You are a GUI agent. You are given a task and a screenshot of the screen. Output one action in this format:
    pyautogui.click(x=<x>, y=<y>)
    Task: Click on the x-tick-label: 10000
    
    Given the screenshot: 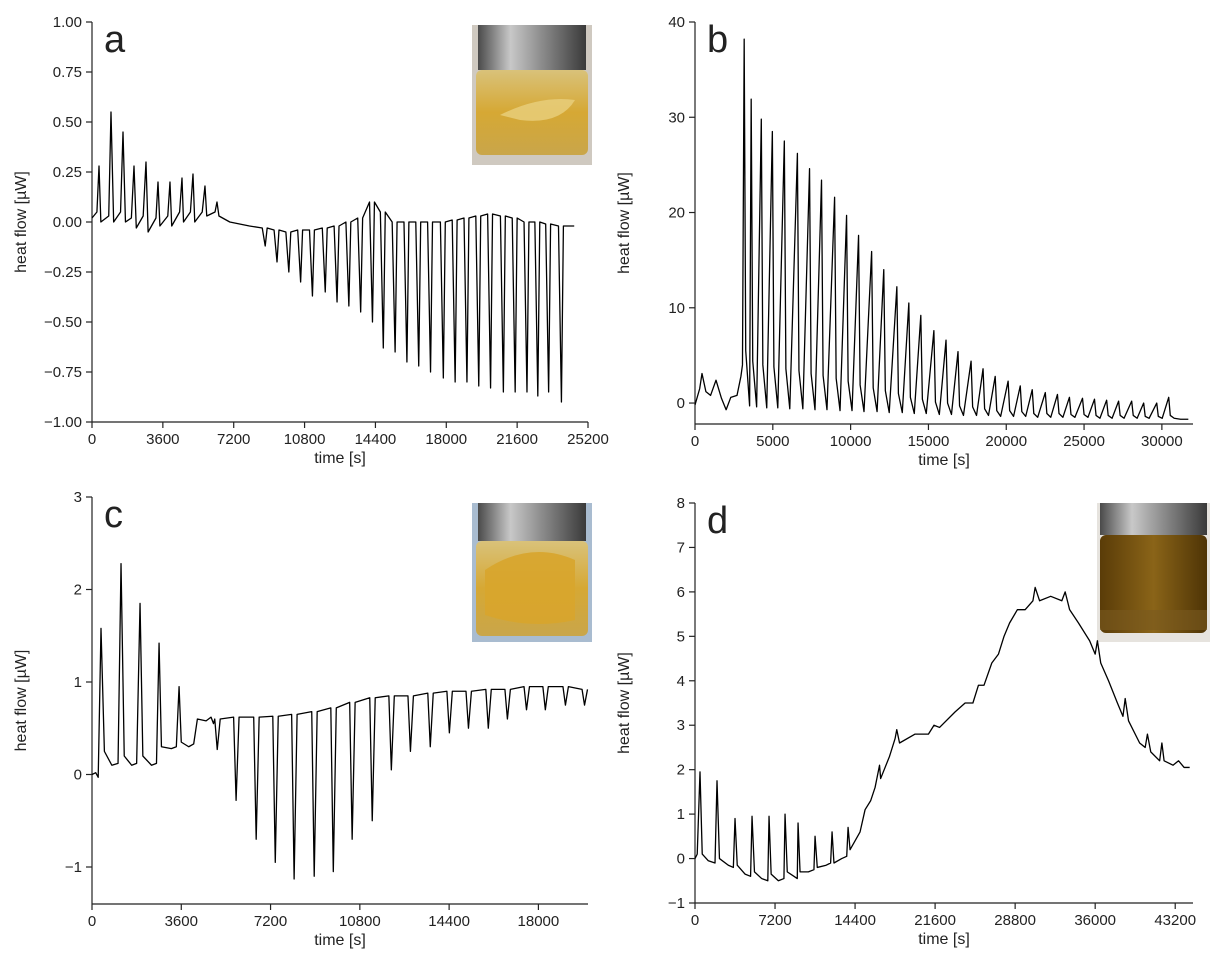 What is the action you would take?
    pyautogui.click(x=851, y=441)
    